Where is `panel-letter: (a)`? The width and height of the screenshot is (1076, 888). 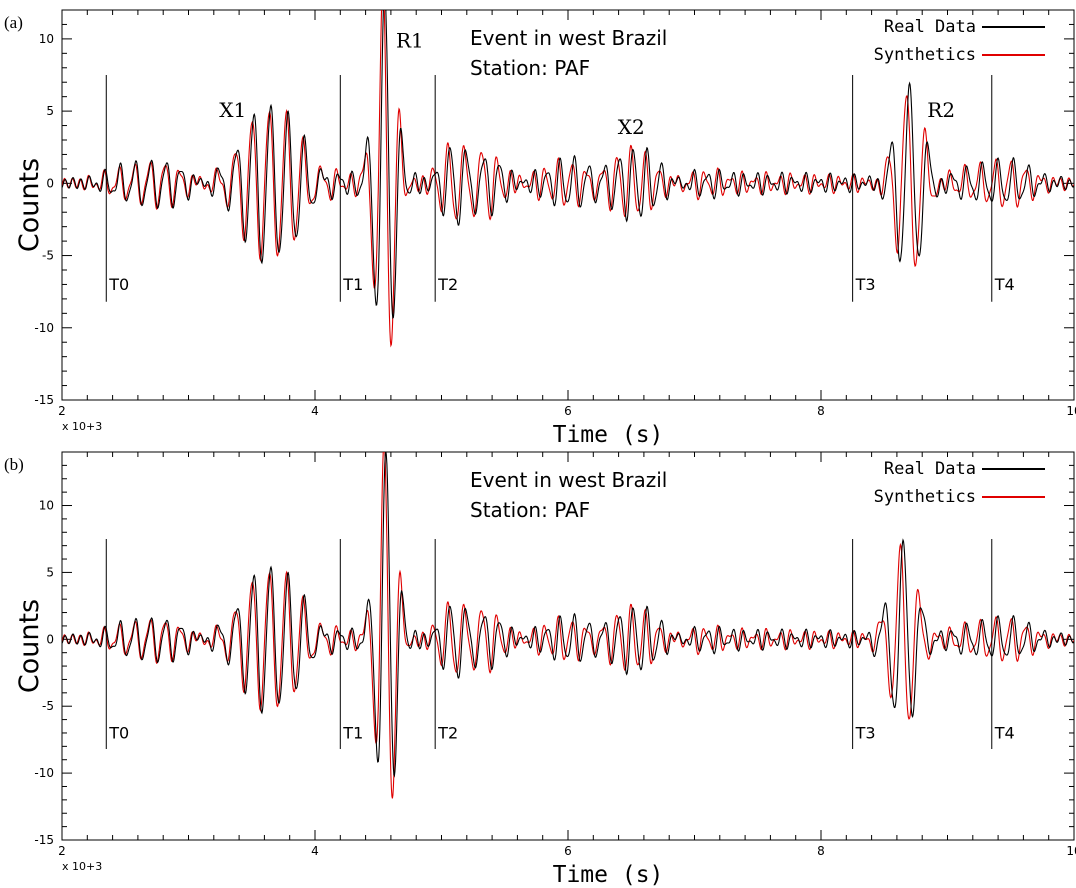 panel-letter: (a) is located at coordinates (13, 22).